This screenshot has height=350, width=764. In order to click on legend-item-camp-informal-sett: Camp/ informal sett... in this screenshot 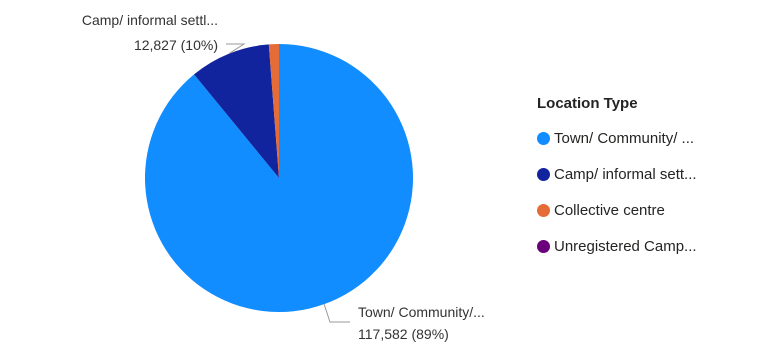, I will do `click(649, 174)`.